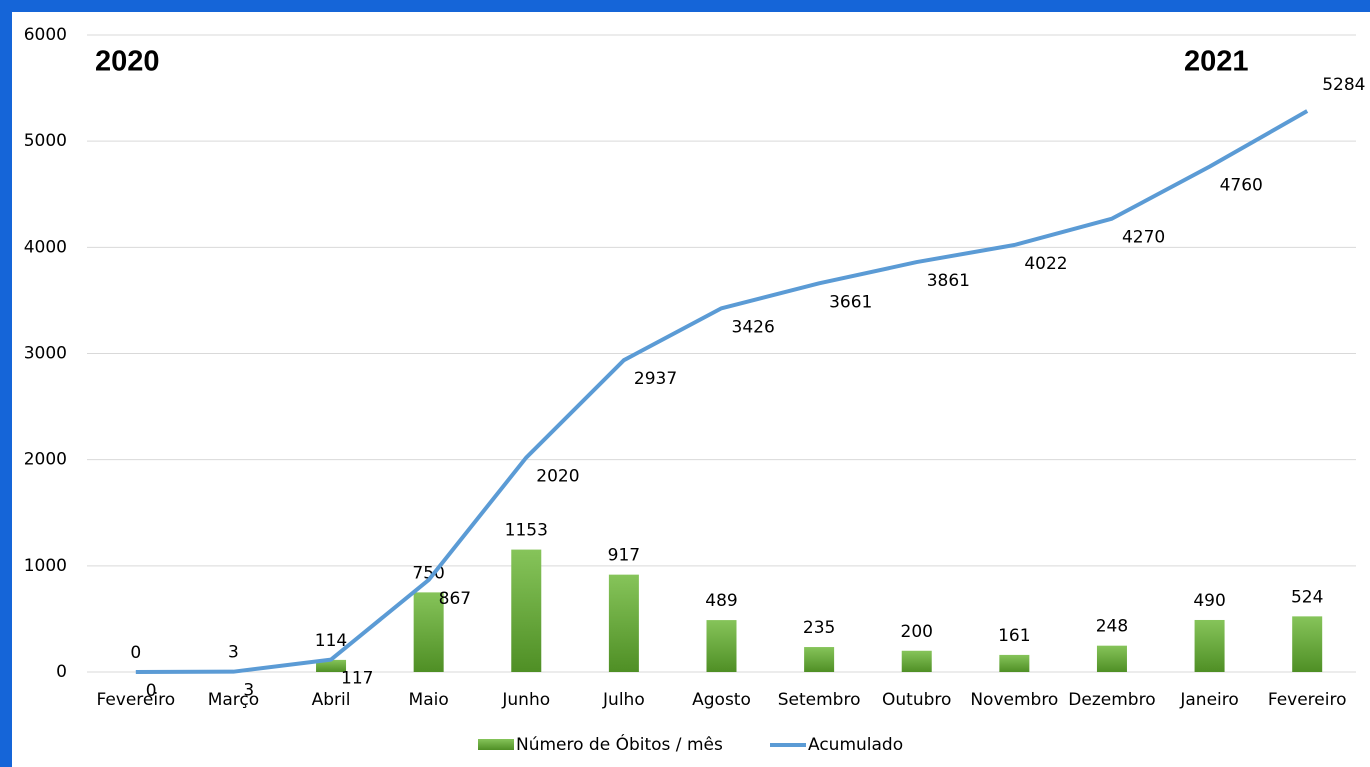 This screenshot has height=767, width=1370. What do you see at coordinates (1208, 700) in the screenshot?
I see `x-tick-label: Janeiro` at bounding box center [1208, 700].